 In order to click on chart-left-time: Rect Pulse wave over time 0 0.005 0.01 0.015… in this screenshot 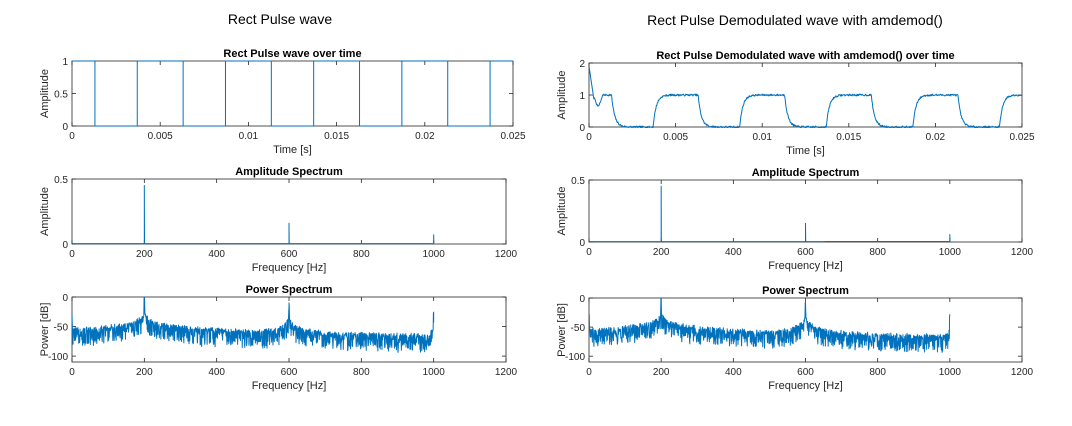, I will do `click(282, 102)`.